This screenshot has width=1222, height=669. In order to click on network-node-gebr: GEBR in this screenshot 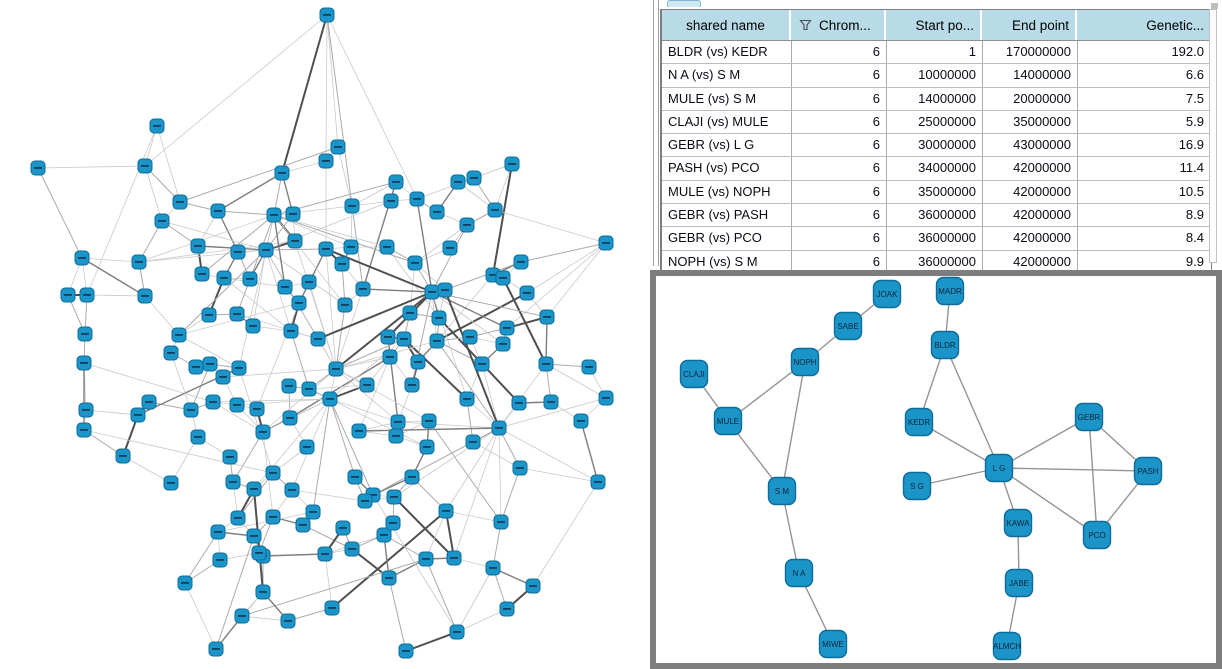, I will do `click(1089, 417)`.